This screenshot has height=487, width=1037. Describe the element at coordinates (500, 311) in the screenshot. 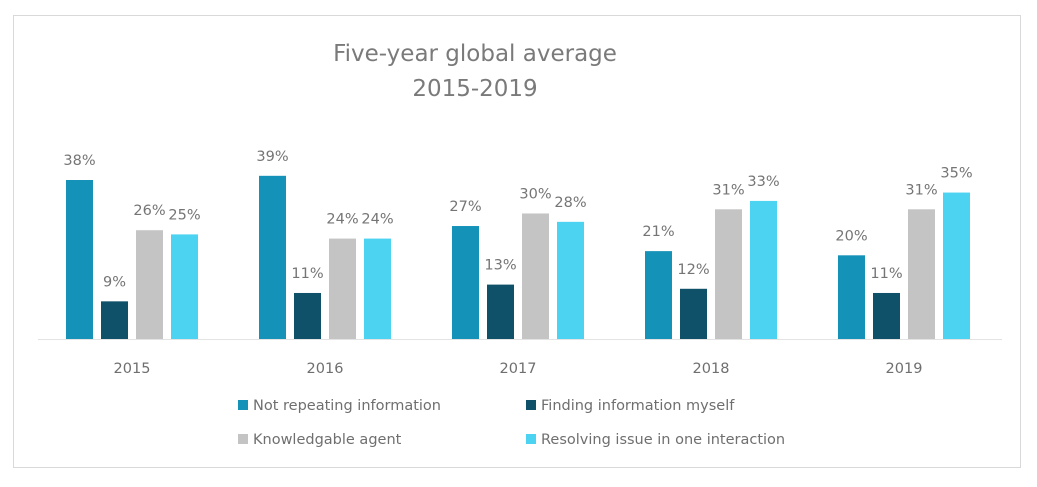

I see `bar-2017-finding-information-myself` at that location.